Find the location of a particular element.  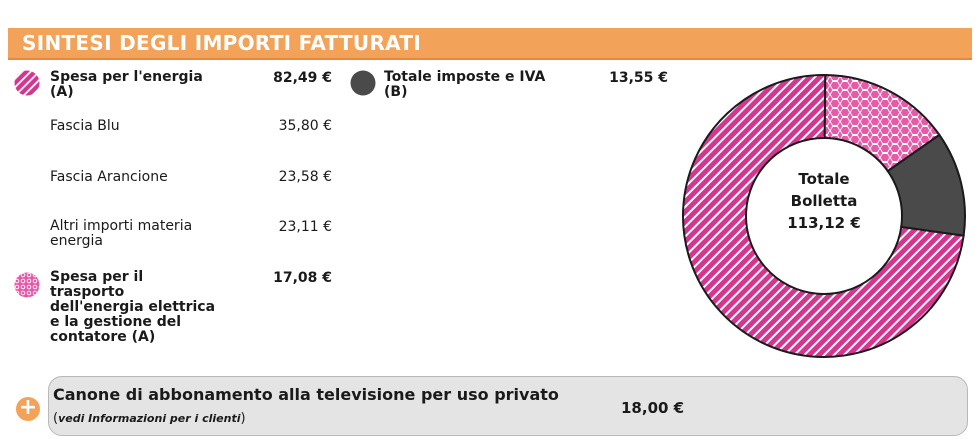

summary-header: SINTESI DEGLI IMPORTI FATTURATI is located at coordinates (490, 44).